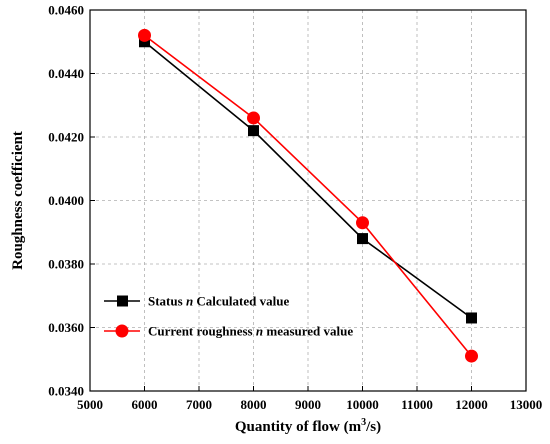 The width and height of the screenshot is (550, 444). What do you see at coordinates (66, 327) in the screenshot?
I see `y-tick-label: 0.0360` at bounding box center [66, 327].